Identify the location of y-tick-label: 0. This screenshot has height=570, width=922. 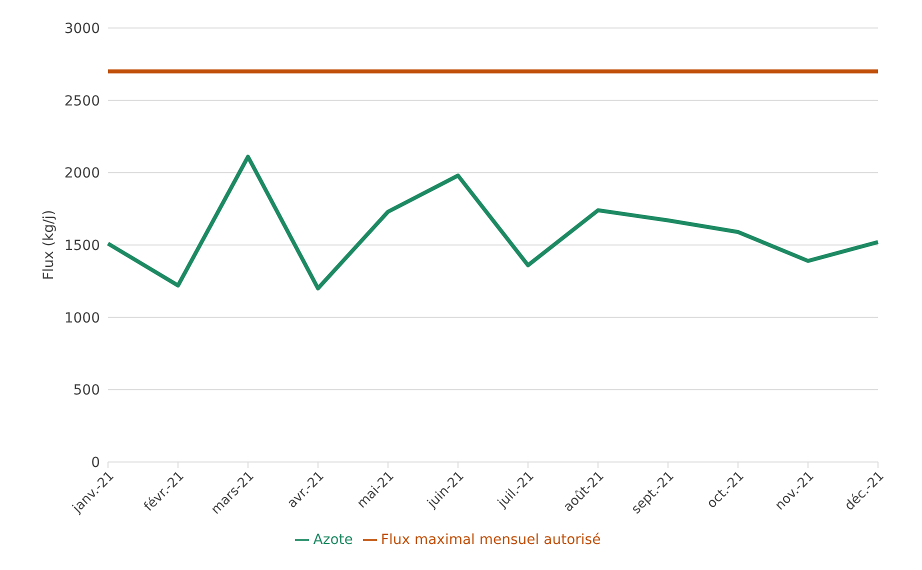
(95, 462).